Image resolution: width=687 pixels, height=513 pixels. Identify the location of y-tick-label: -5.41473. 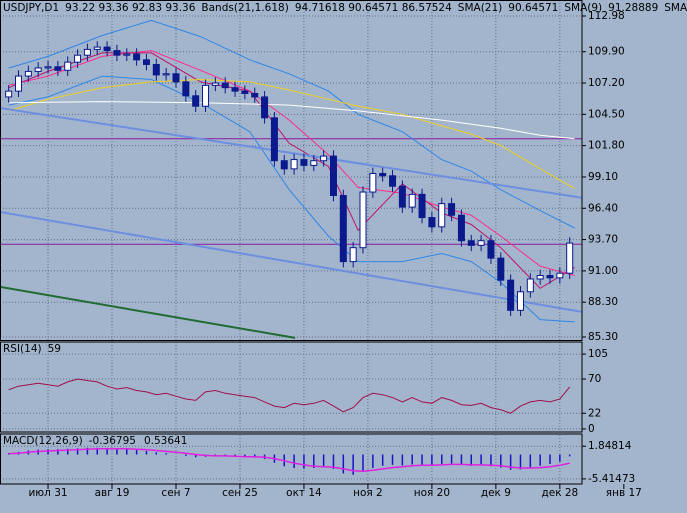
(611, 479).